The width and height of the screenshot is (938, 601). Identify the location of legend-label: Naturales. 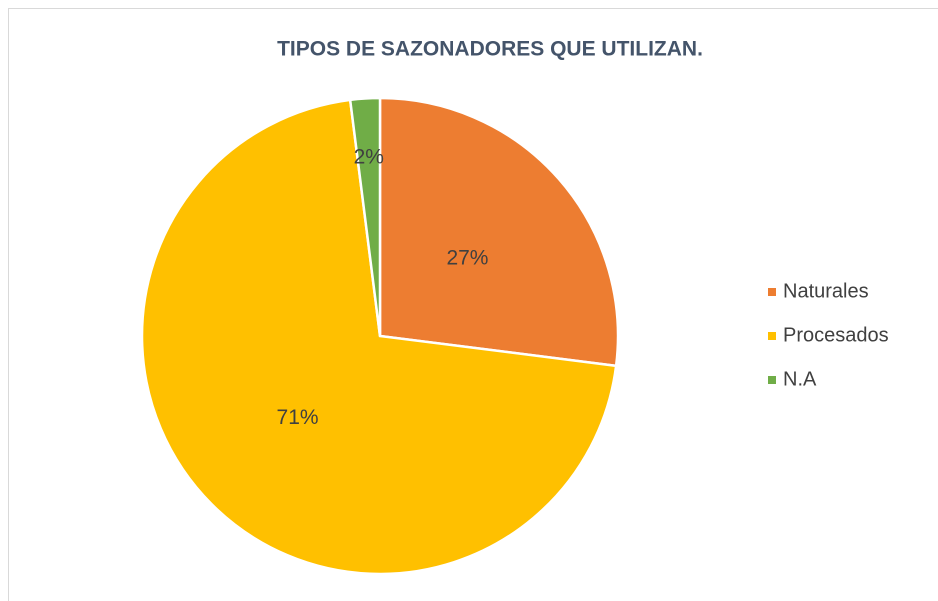
(826, 291).